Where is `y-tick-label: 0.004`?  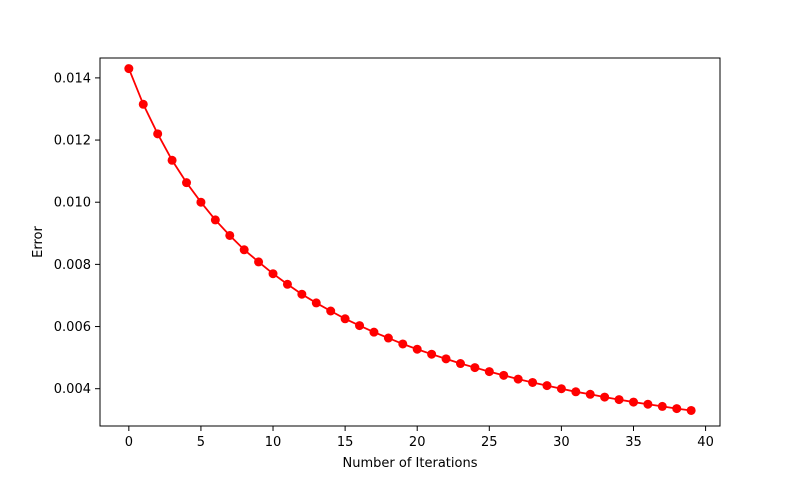
y-tick-label: 0.004 is located at coordinates (72, 389).